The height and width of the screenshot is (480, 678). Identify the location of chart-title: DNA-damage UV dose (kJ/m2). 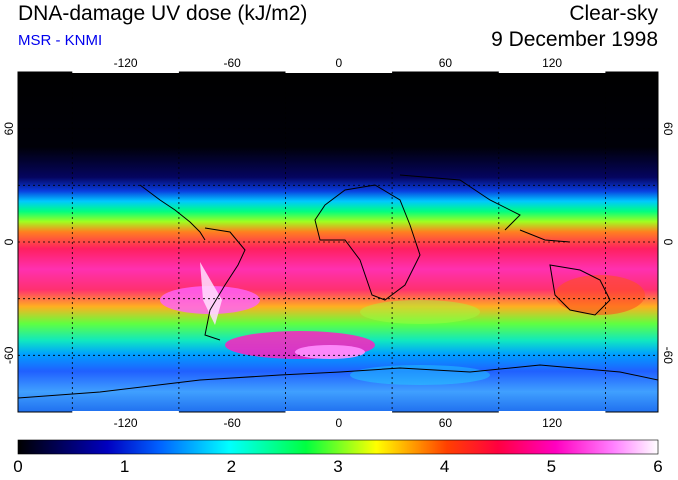
(163, 13).